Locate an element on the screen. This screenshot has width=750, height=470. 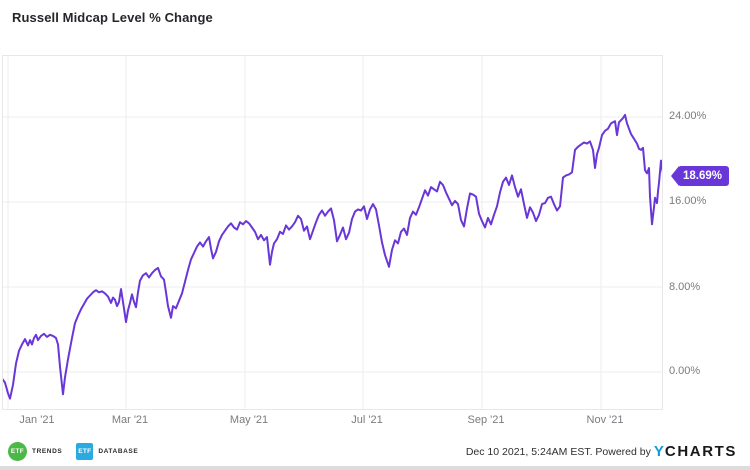
ycharts-wordmark: CHARTS is located at coordinates (700, 451).